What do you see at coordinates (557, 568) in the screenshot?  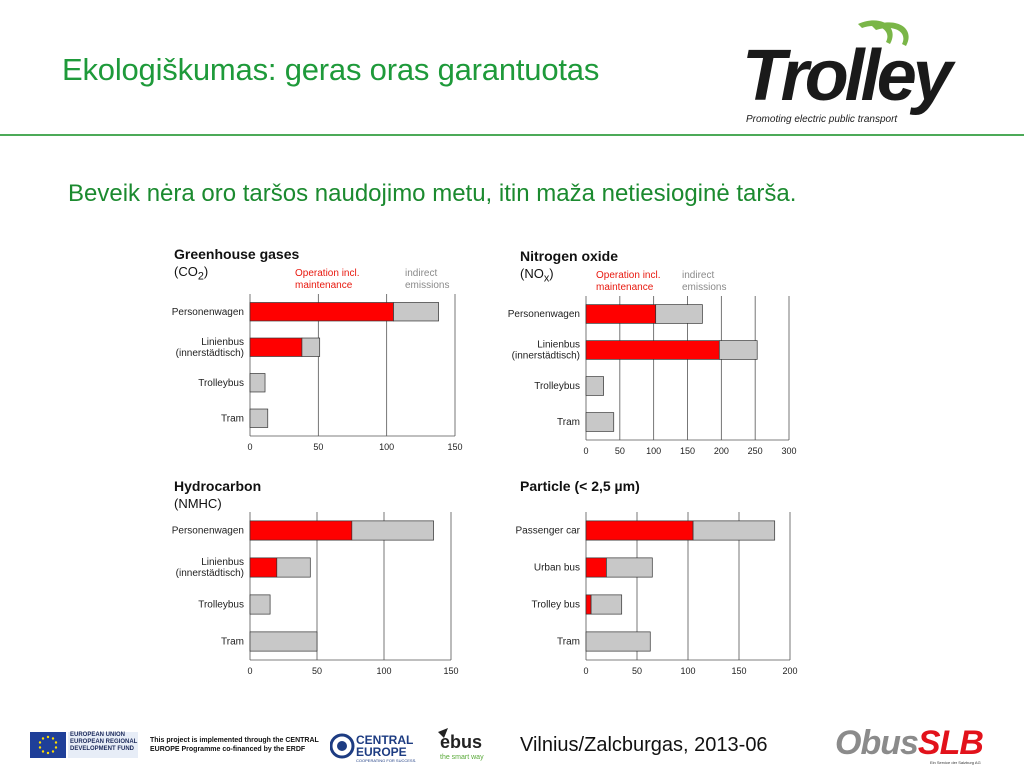 I see `category-label: Urban bus` at bounding box center [557, 568].